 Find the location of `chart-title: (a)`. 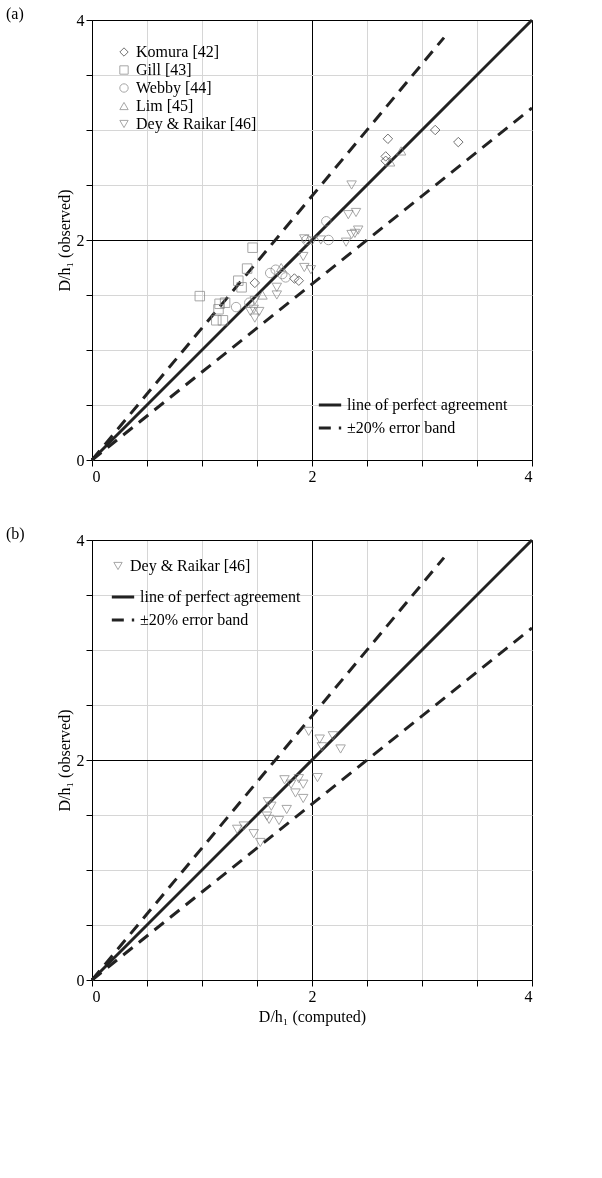

chart-title: (a) is located at coordinates (15, 14).